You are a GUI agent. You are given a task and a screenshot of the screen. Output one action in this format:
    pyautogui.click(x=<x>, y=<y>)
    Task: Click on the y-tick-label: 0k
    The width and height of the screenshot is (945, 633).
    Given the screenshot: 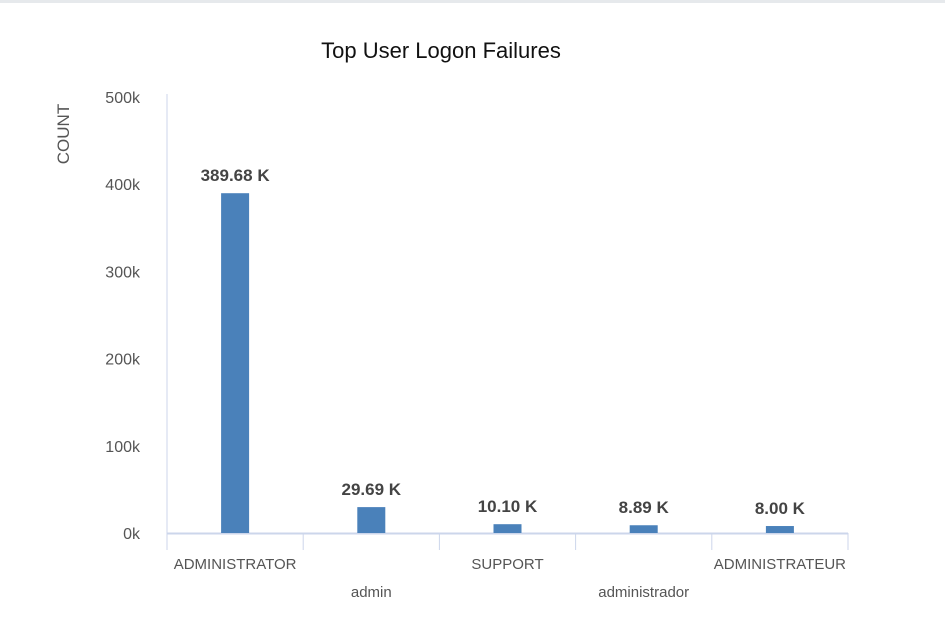 What is the action you would take?
    pyautogui.click(x=132, y=534)
    